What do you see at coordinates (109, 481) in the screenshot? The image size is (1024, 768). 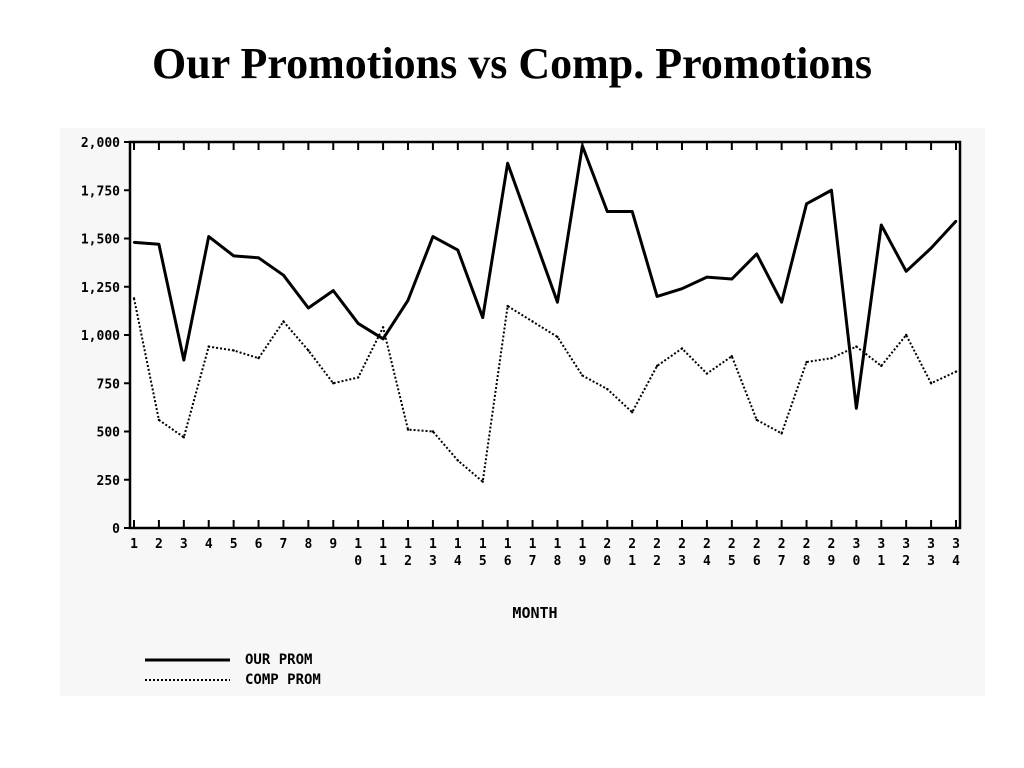 I see `y-tick-label: 250` at bounding box center [109, 481].